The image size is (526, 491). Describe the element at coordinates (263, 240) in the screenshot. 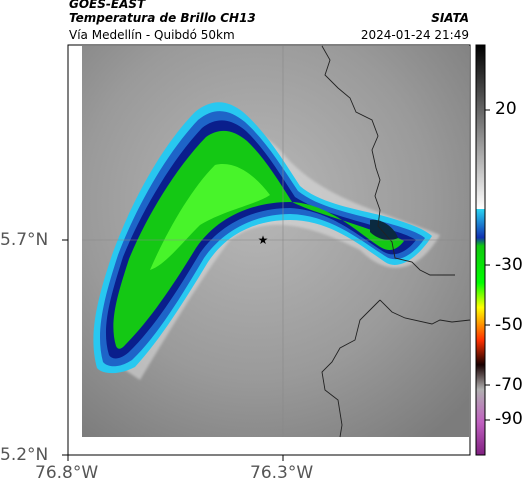

I see `star-icon: ★` at that location.